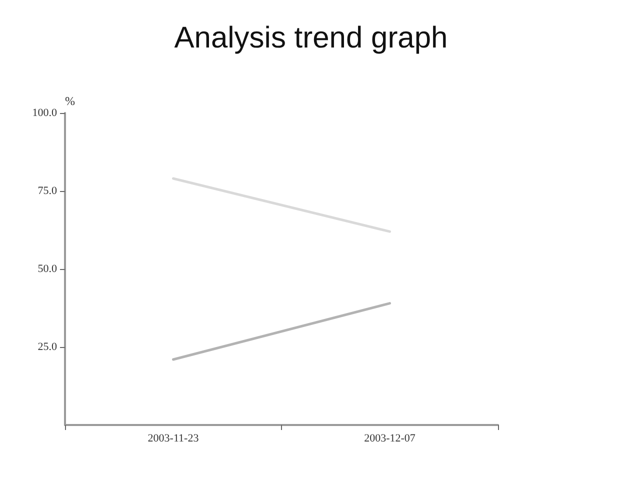 The height and width of the screenshot is (495, 622). What do you see at coordinates (45, 113) in the screenshot?
I see `y-tick-label: 100.0` at bounding box center [45, 113].